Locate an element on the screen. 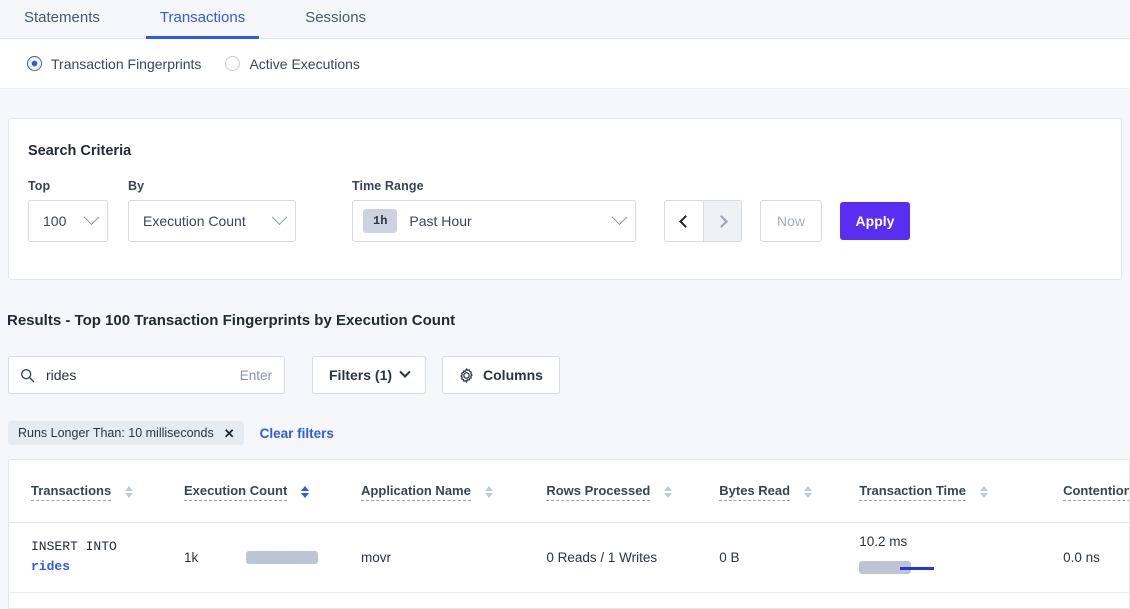  sort-toggle-transactions is located at coordinates (129, 492).